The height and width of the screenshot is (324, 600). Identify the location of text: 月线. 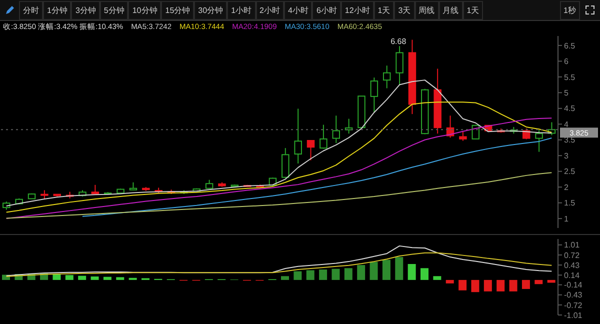
(450, 10).